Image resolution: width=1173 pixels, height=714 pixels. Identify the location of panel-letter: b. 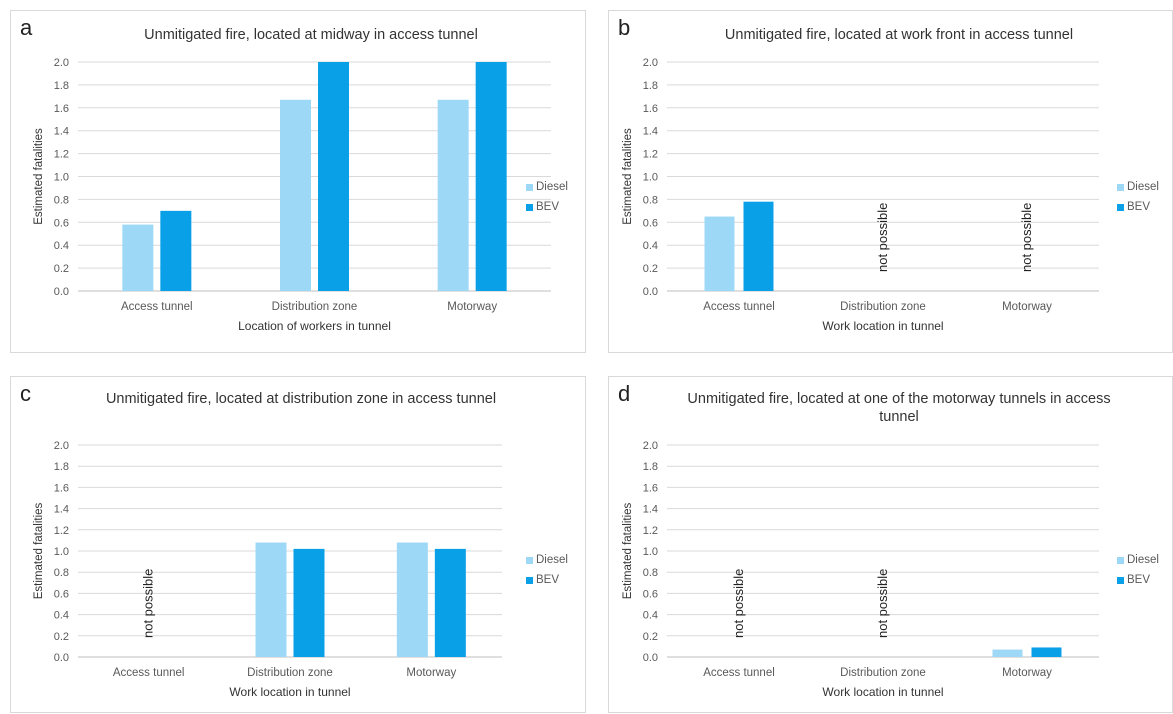
(624, 27).